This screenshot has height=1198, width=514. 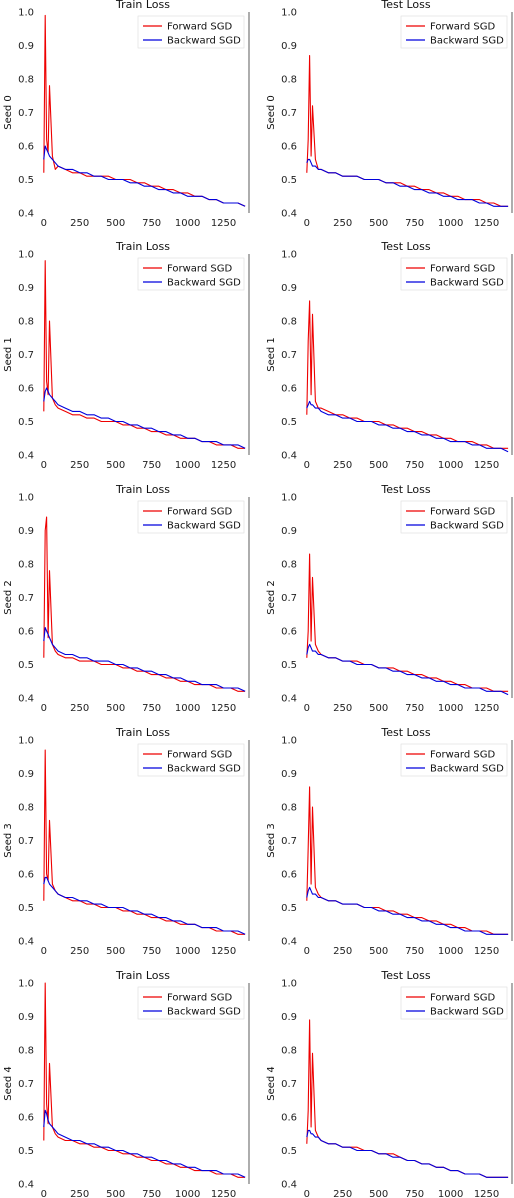 I want to click on y-axis-label: Seed 4, so click(x=271, y=1083).